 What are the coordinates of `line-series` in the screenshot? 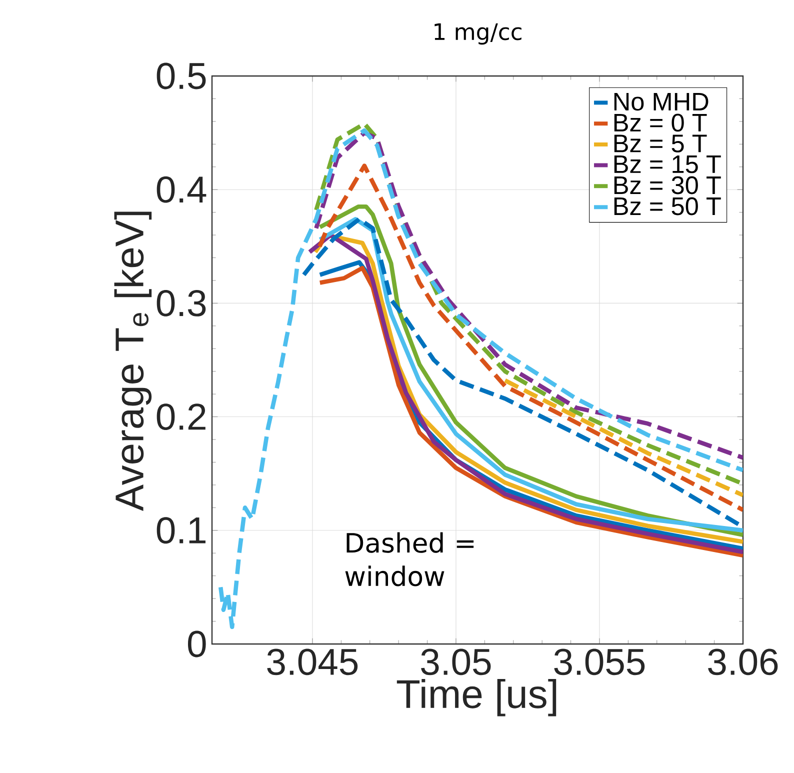 It's located at (622, 438).